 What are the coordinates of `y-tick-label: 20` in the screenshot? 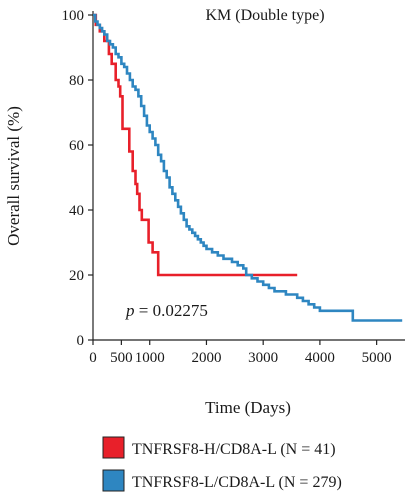 It's located at (76, 276).